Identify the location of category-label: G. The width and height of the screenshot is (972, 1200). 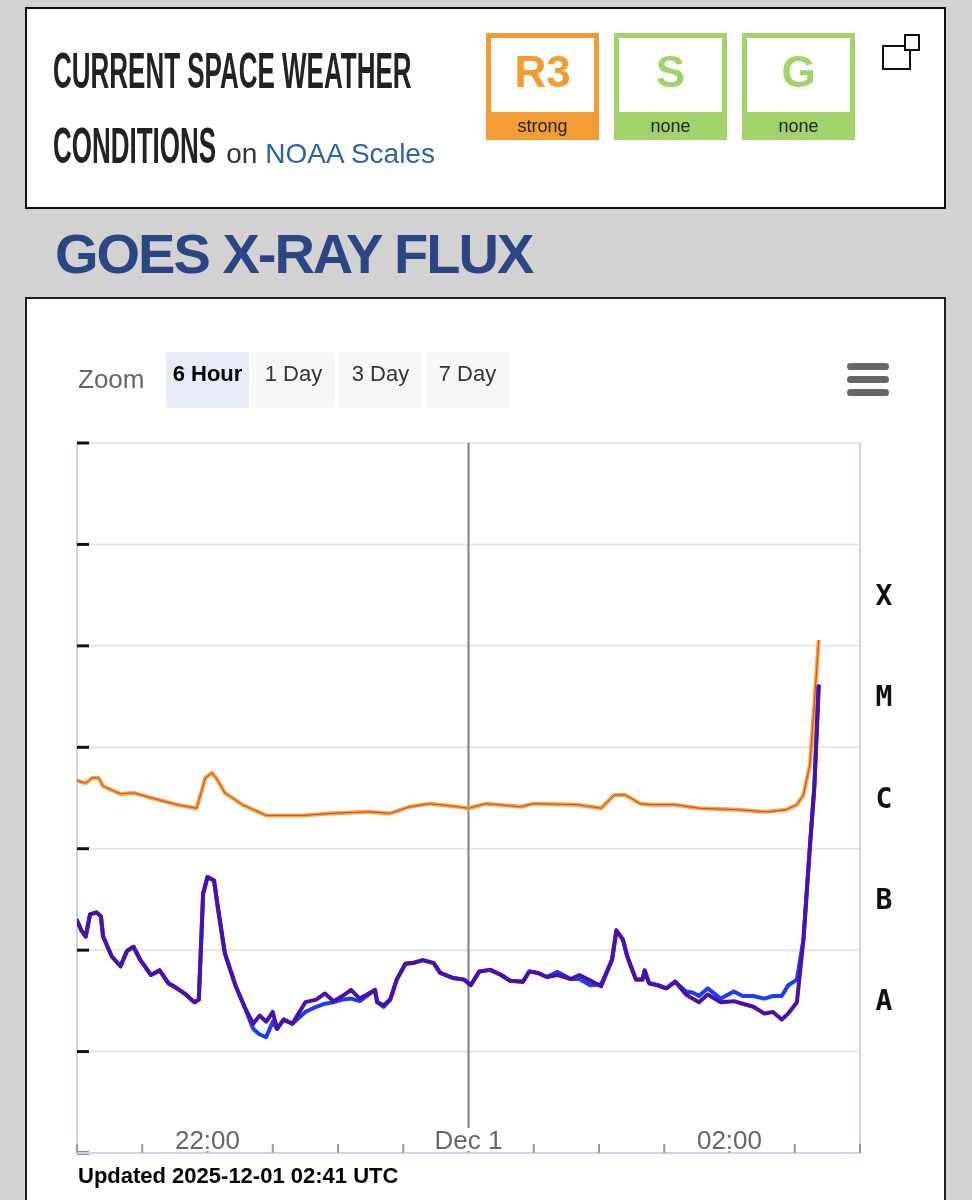
(798, 71).